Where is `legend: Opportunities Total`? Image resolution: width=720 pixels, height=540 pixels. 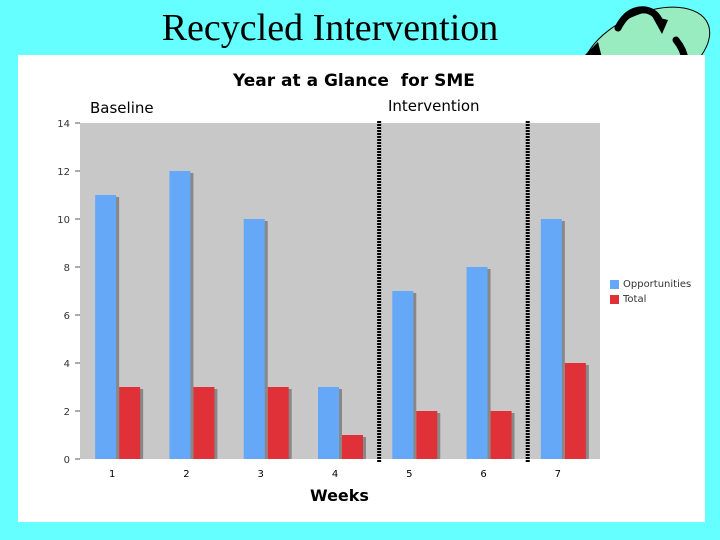 legend: Opportunities Total is located at coordinates (650, 292).